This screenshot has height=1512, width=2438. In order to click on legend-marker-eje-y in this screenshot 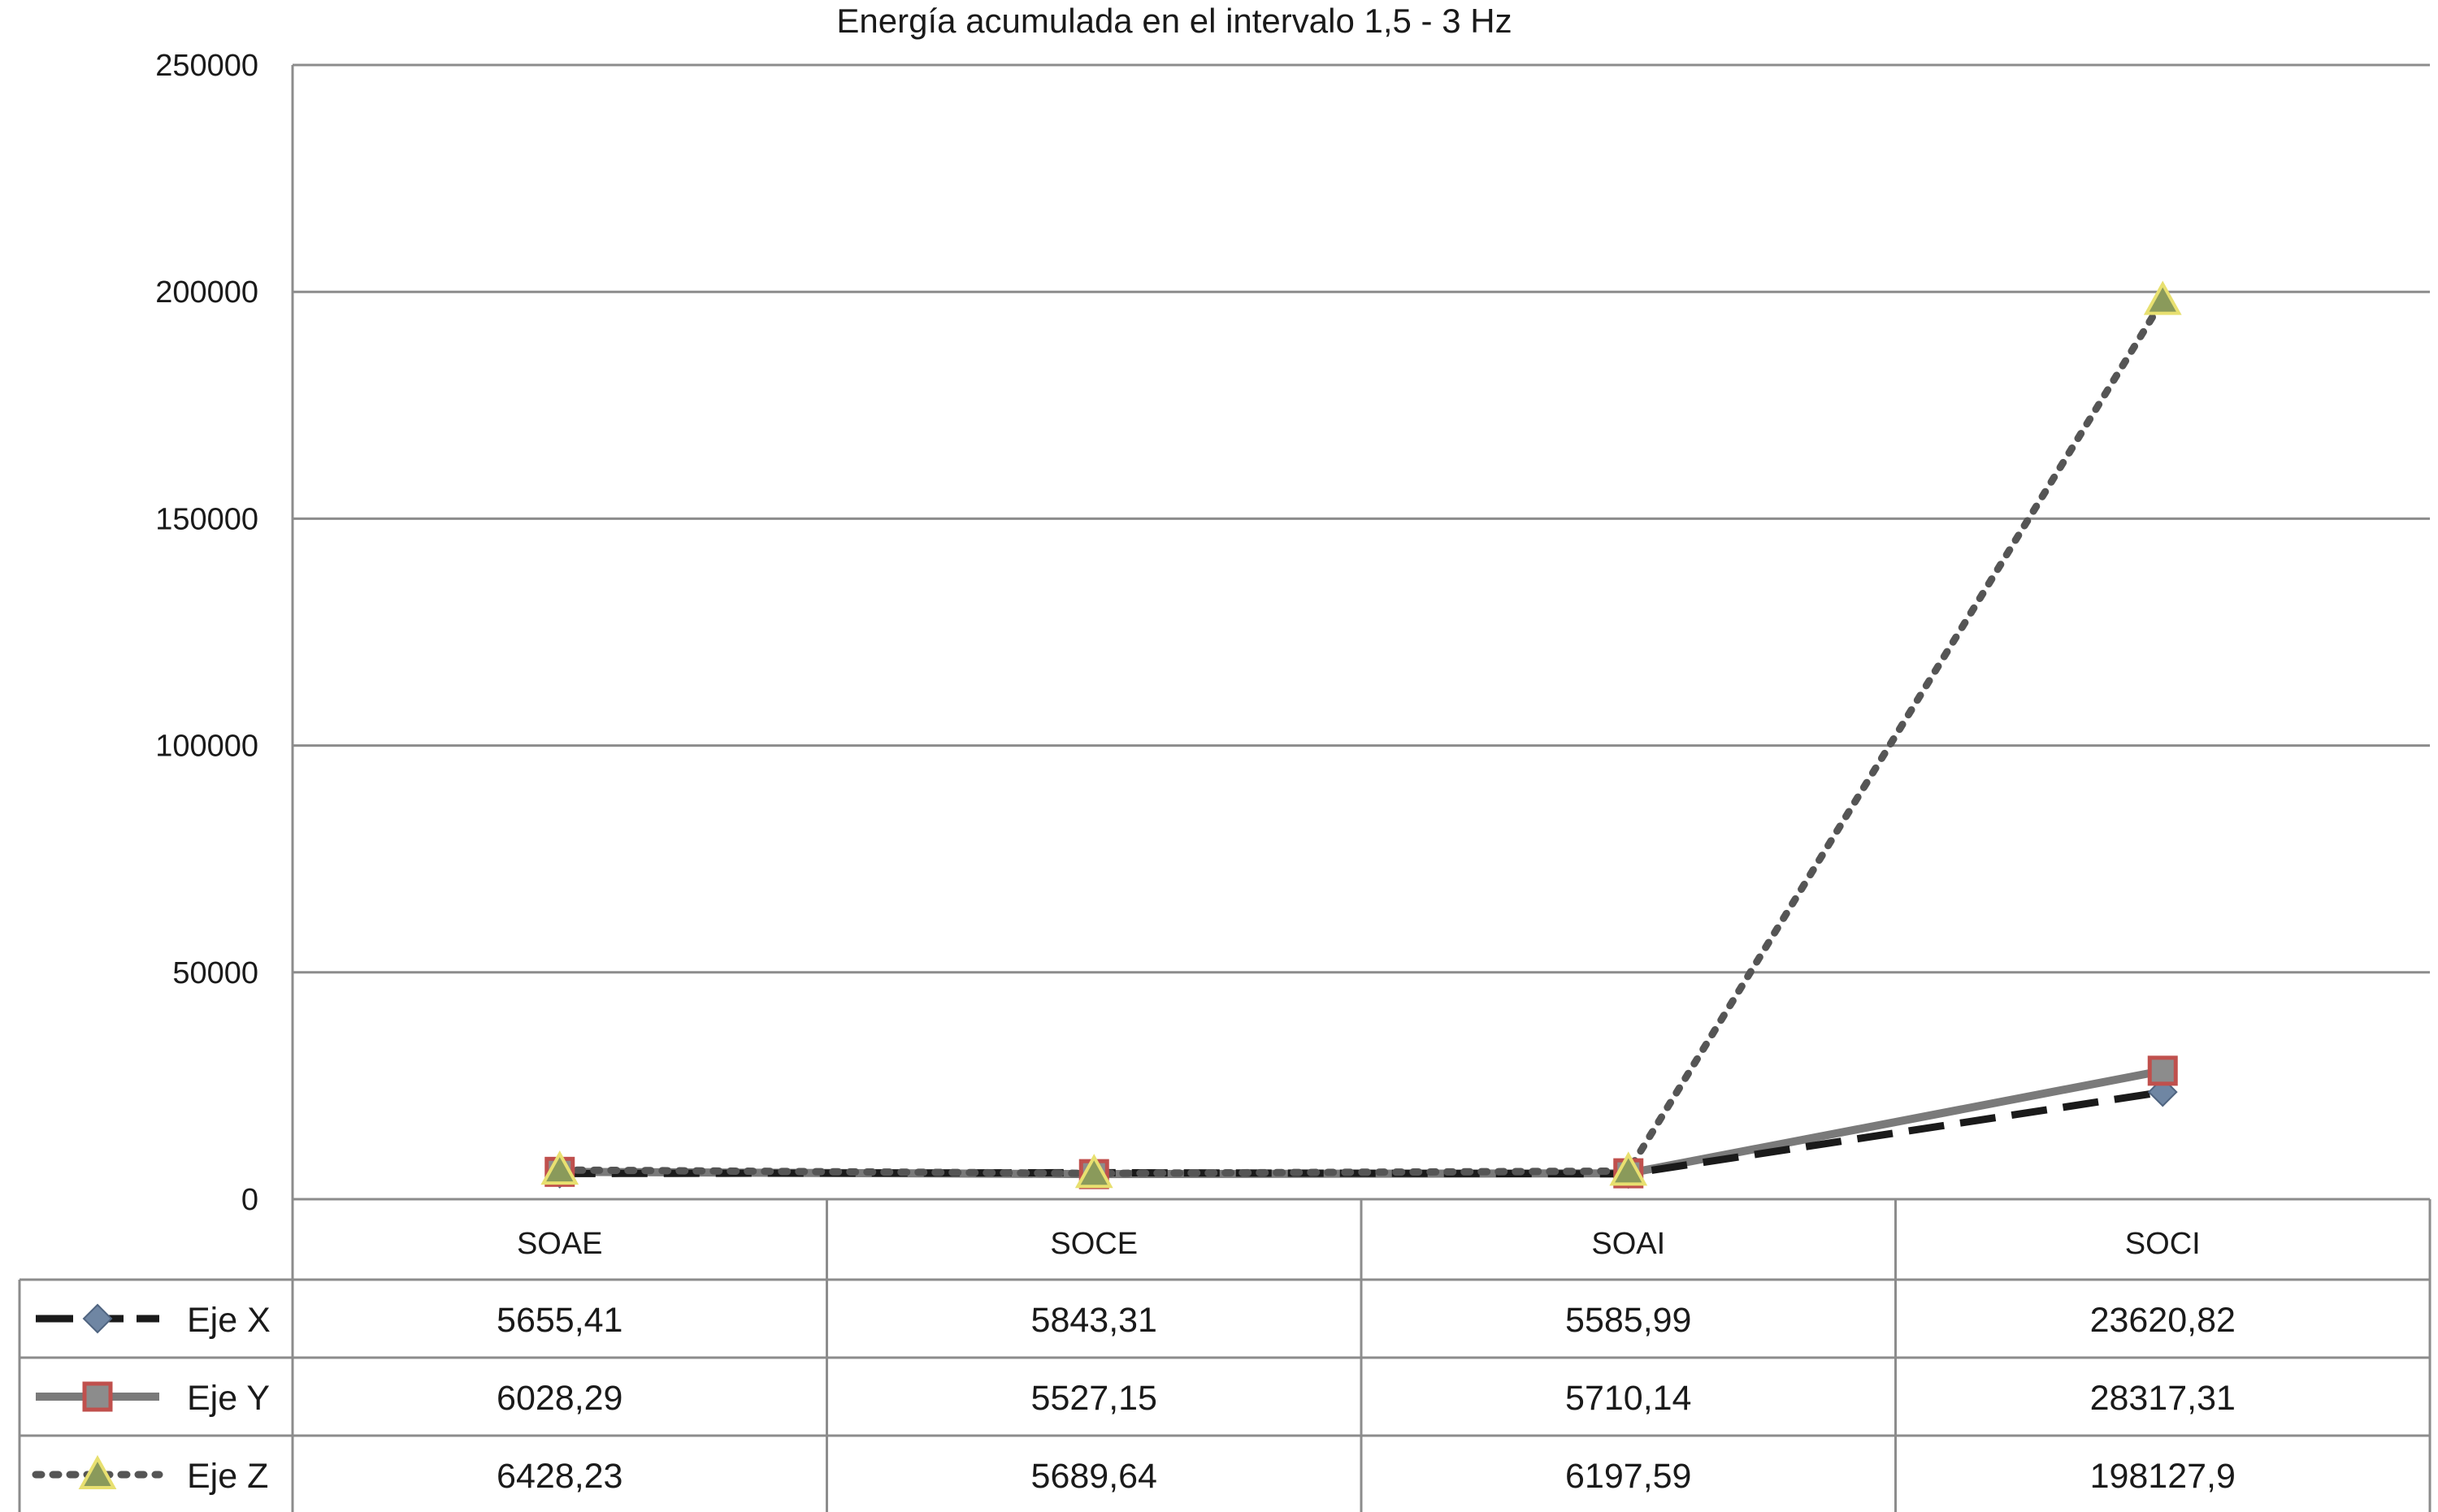, I will do `click(97, 1396)`.